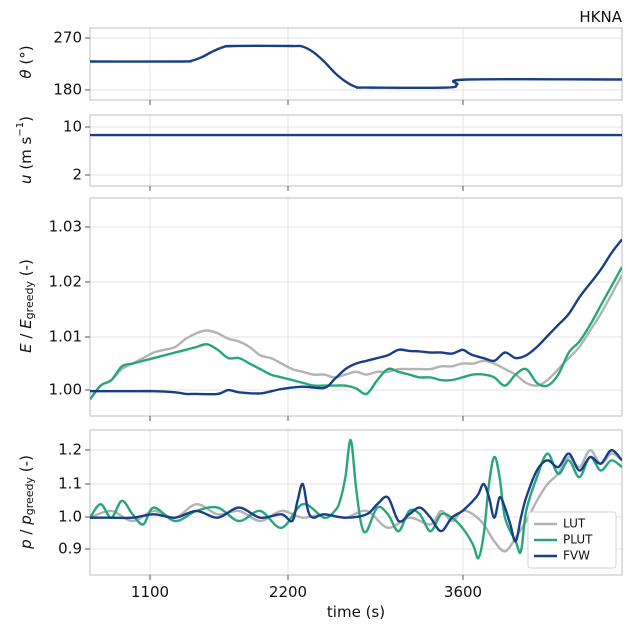 This screenshot has width=626, height=625. What do you see at coordinates (65, 282) in the screenshot?
I see `y-tick-label: 1.02` at bounding box center [65, 282].